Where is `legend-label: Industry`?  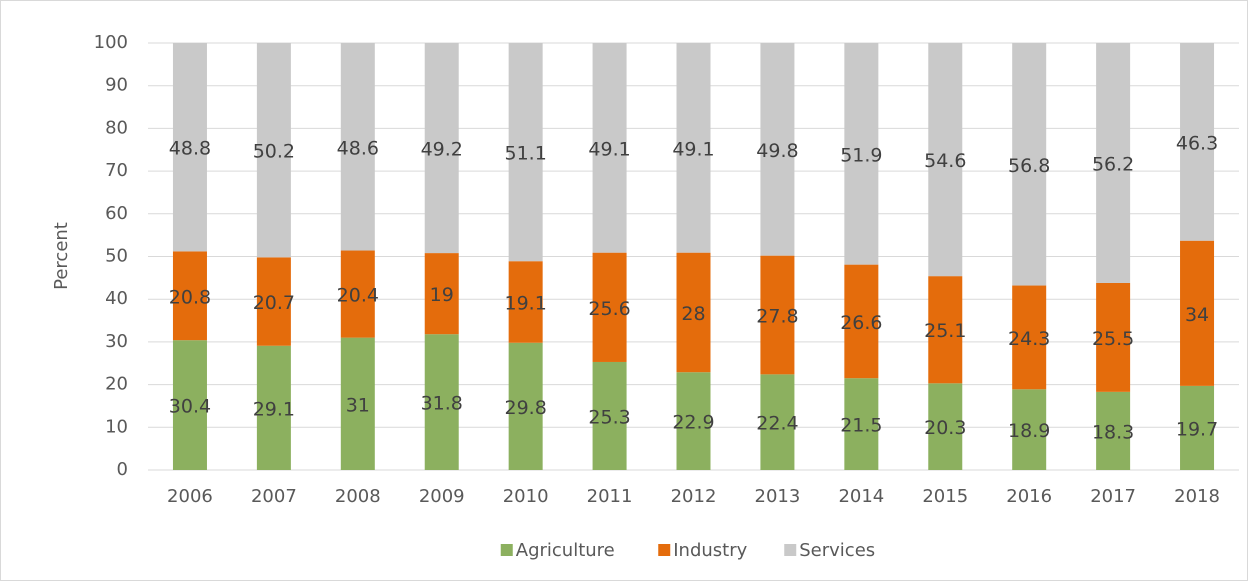 legend-label: Industry is located at coordinates (710, 550).